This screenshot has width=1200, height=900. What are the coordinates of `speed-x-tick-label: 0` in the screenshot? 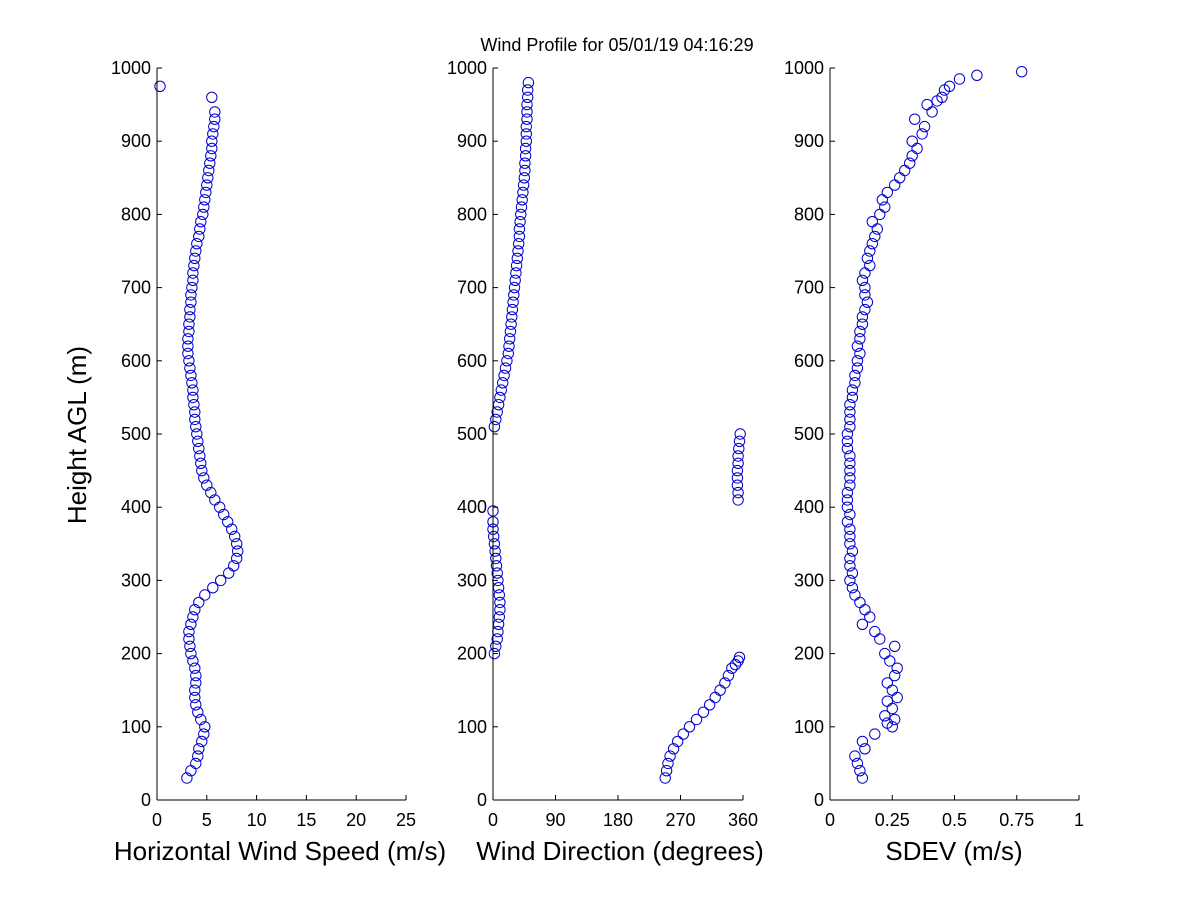 It's located at (157, 820).